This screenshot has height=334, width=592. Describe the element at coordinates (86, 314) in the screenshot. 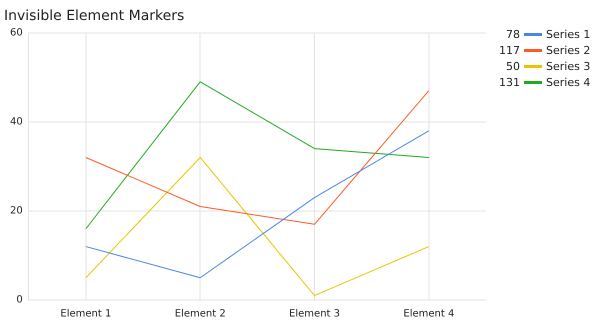

I see `x-tick-label: Element 1` at that location.